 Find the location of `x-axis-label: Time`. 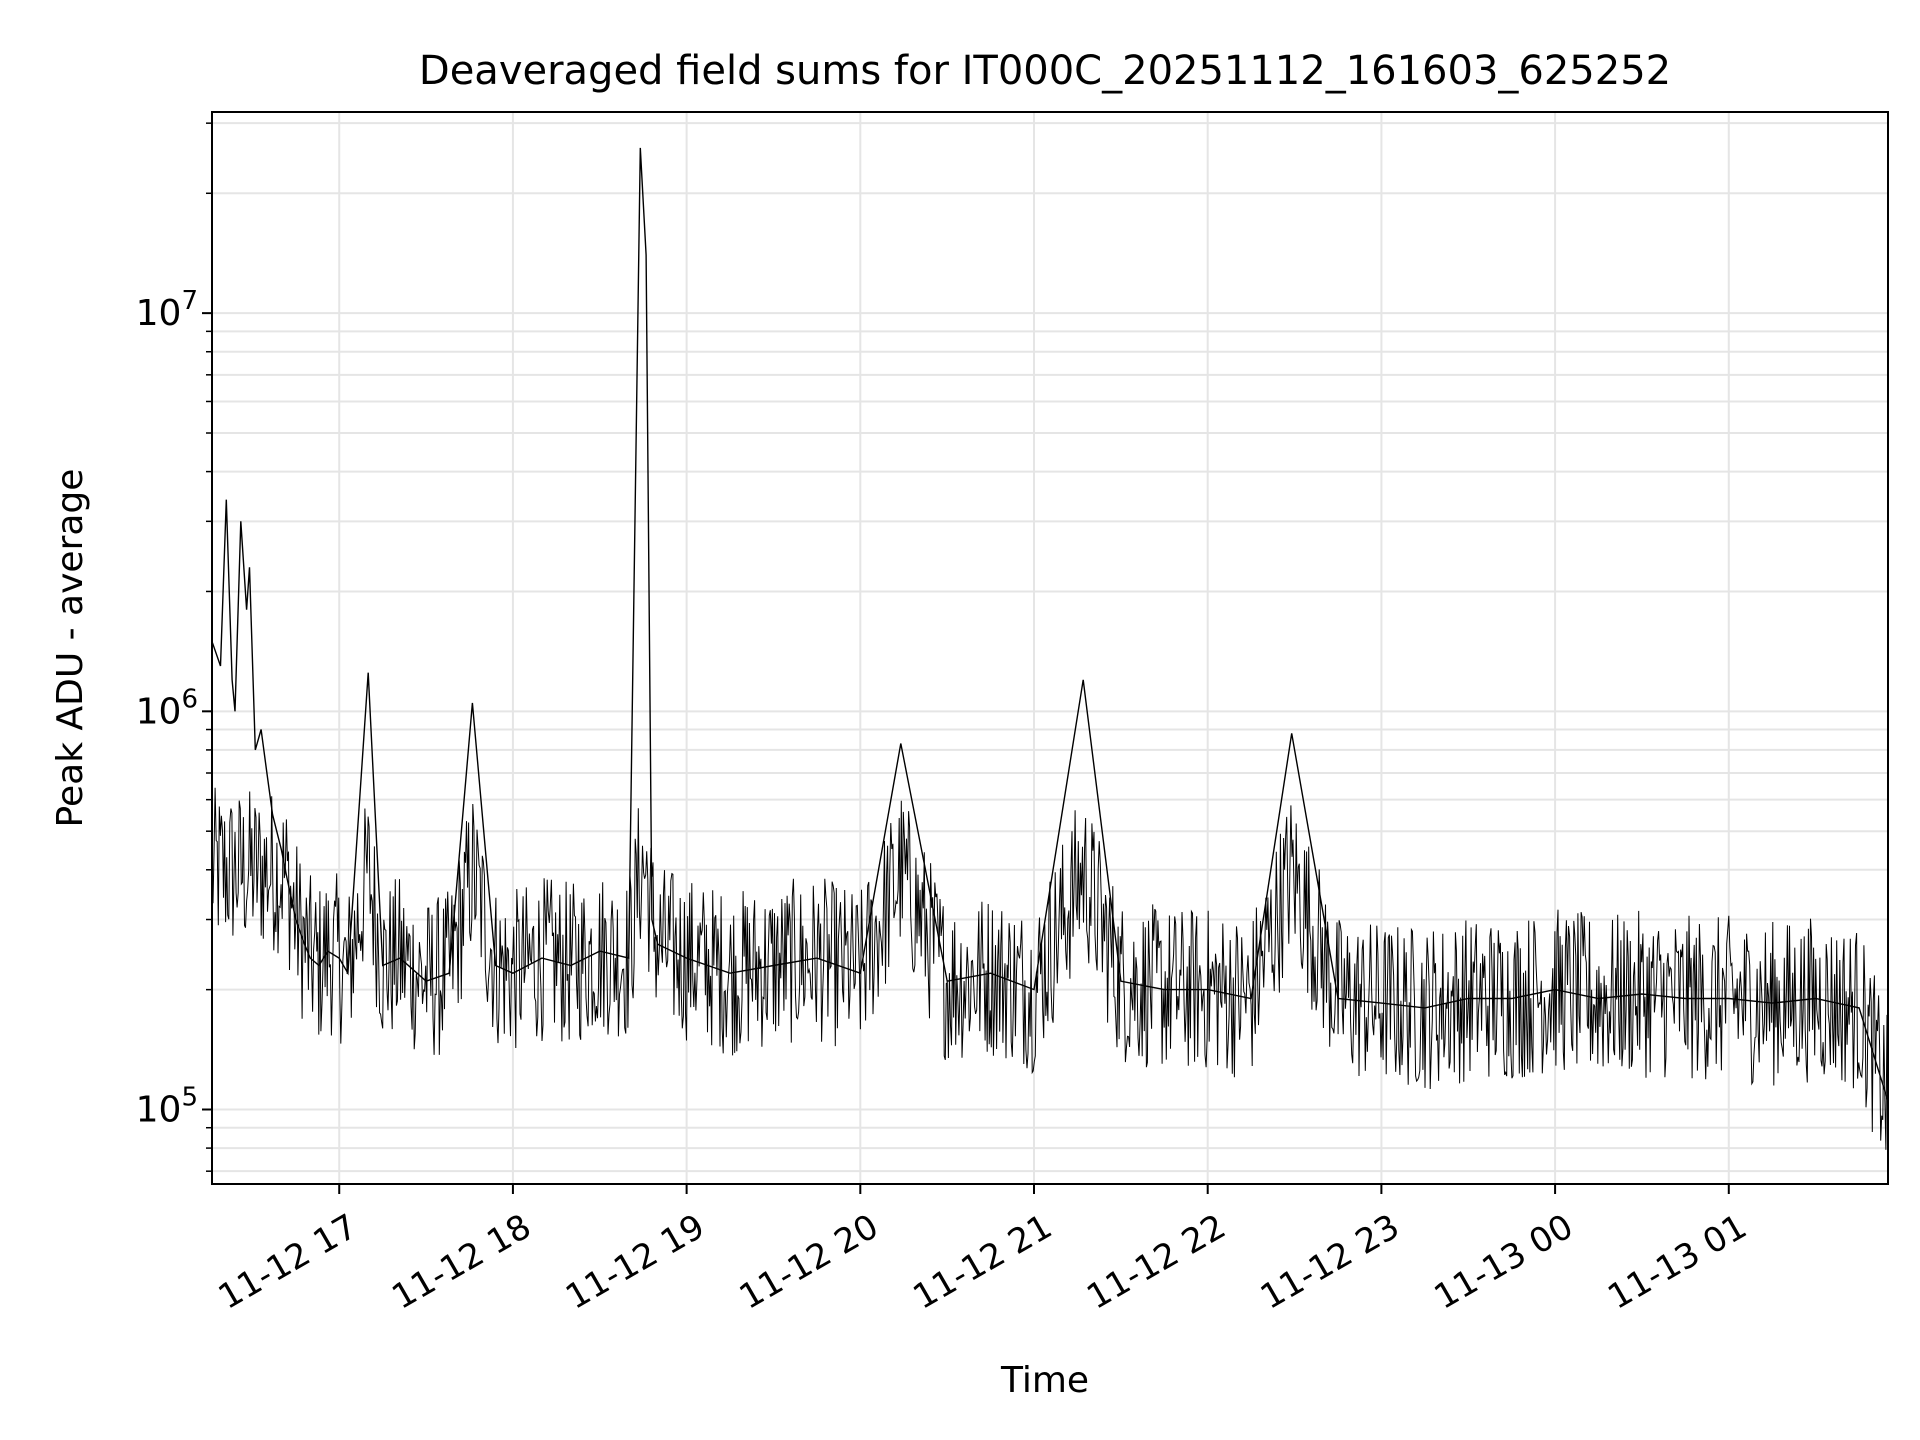

x-axis-label: Time is located at coordinates (1044, 1380).